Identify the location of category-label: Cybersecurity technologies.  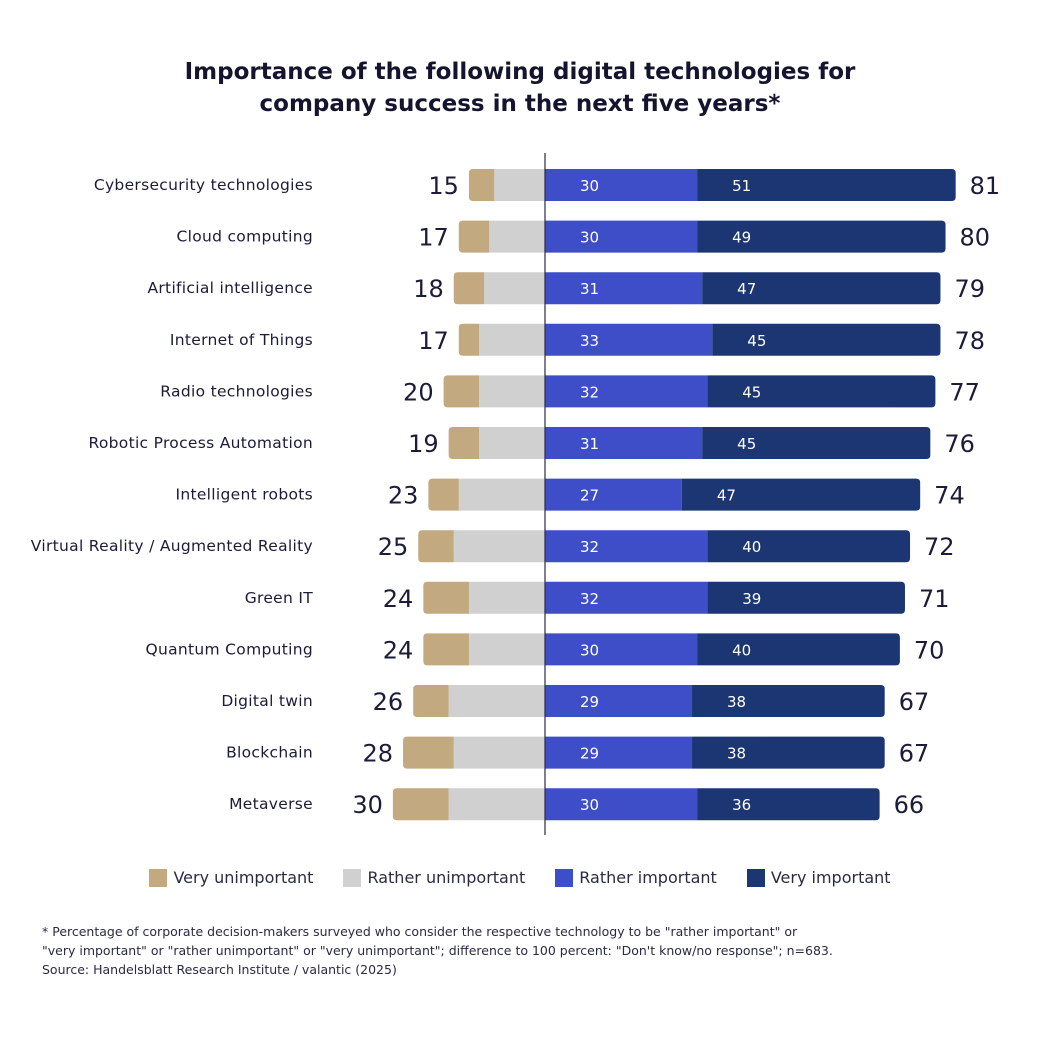
(203, 185).